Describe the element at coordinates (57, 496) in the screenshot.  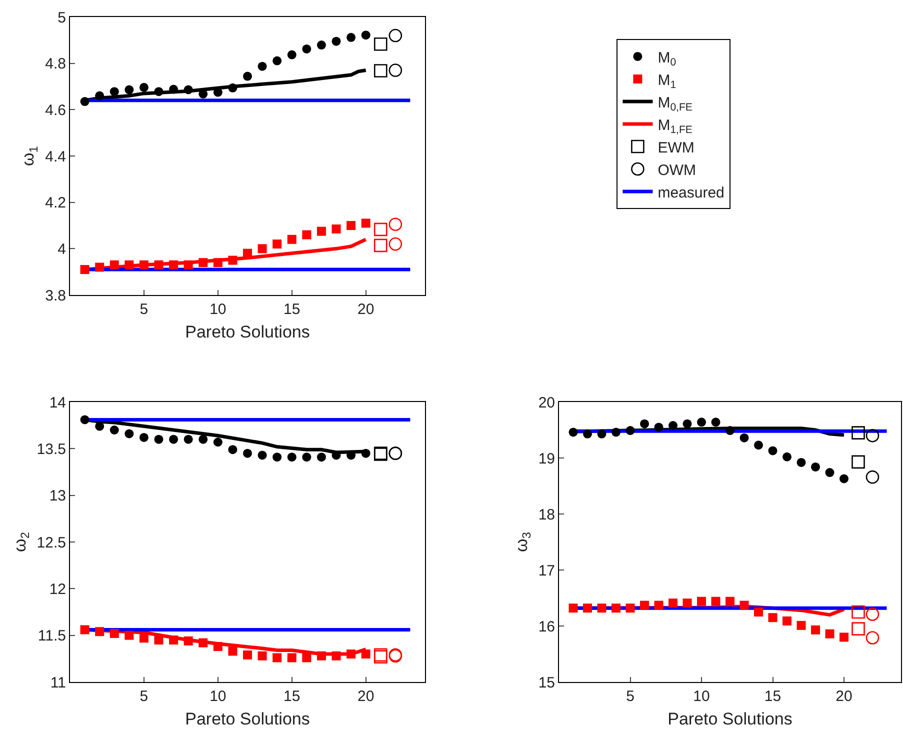
I see `y-tick-label: 13` at that location.